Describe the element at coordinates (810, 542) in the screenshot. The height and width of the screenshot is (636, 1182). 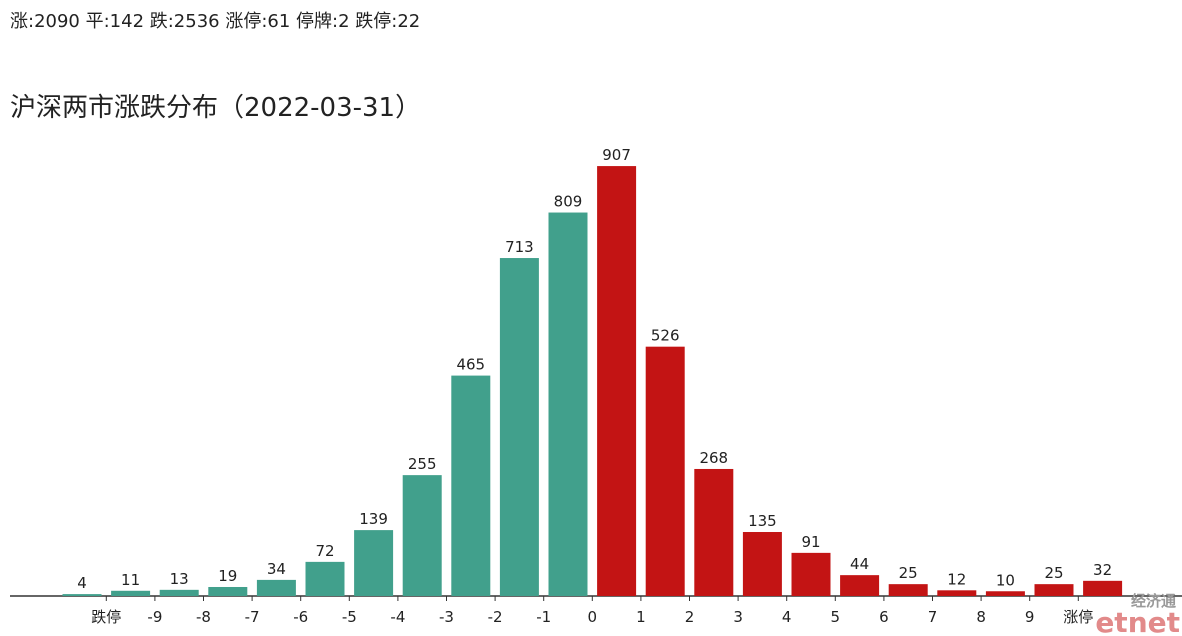
I see `value-label: 91` at that location.